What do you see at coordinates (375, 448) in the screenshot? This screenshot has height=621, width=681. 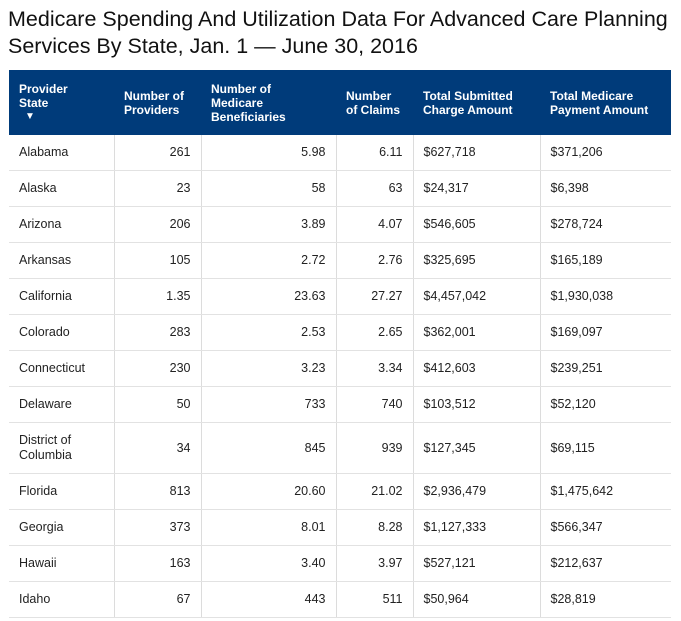 I see `number-of-claims-cell: 939` at bounding box center [375, 448].